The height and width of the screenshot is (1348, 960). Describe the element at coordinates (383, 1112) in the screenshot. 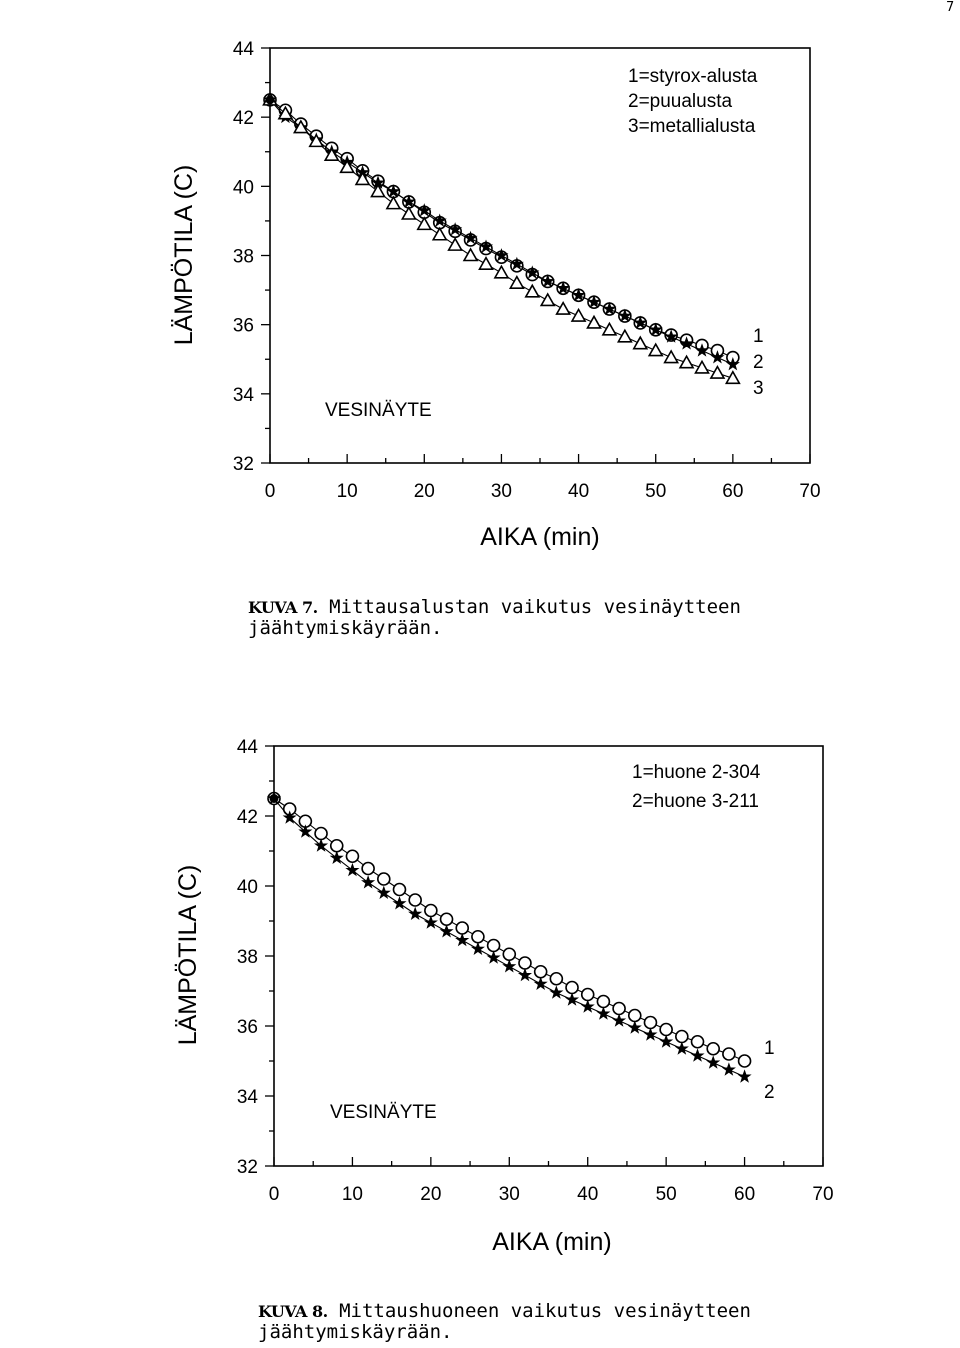

I see `sample-label: VESINÄYTE` at that location.